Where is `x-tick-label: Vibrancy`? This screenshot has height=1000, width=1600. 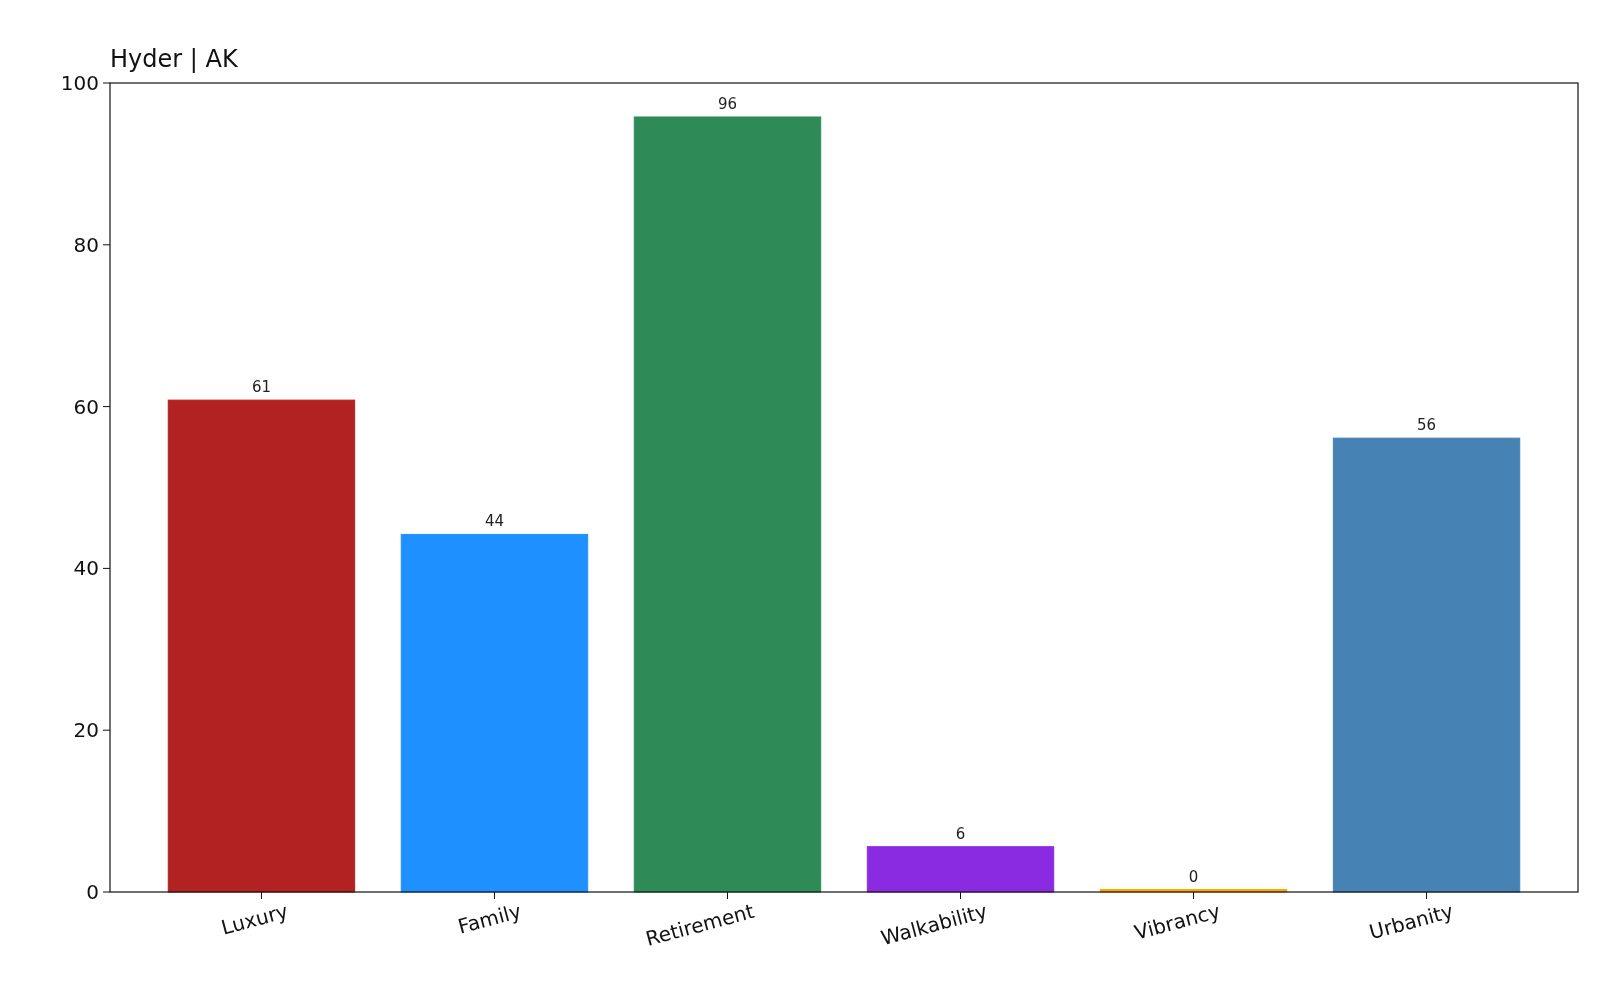 x-tick-label: Vibrancy is located at coordinates (1177, 921).